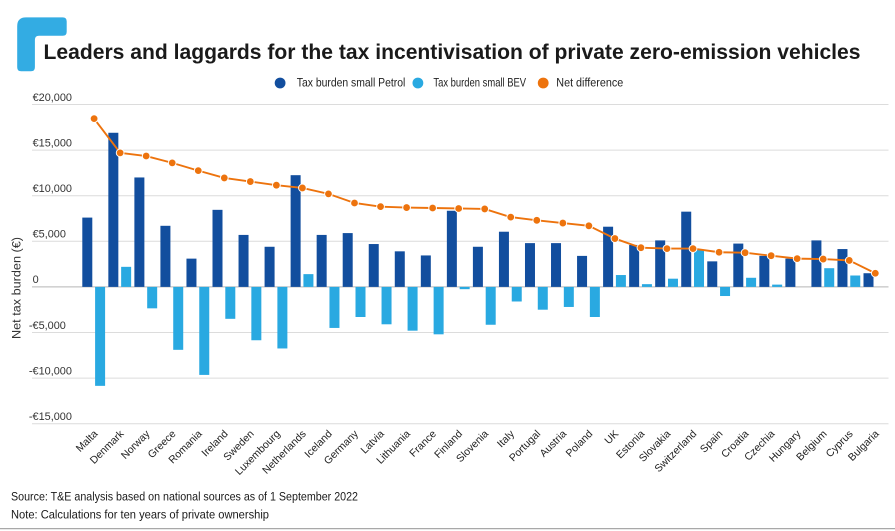 This screenshot has width=895, height=531. What do you see at coordinates (52, 98) in the screenshot?
I see `svg-text: €20,000` at bounding box center [52, 98].